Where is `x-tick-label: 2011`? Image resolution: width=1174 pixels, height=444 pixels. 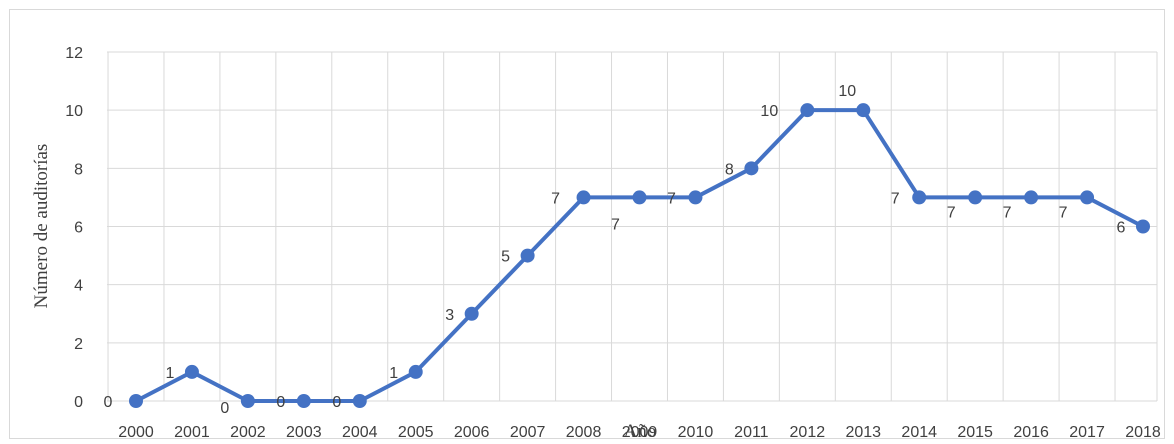 x-tick-label: 2011 is located at coordinates (751, 432).